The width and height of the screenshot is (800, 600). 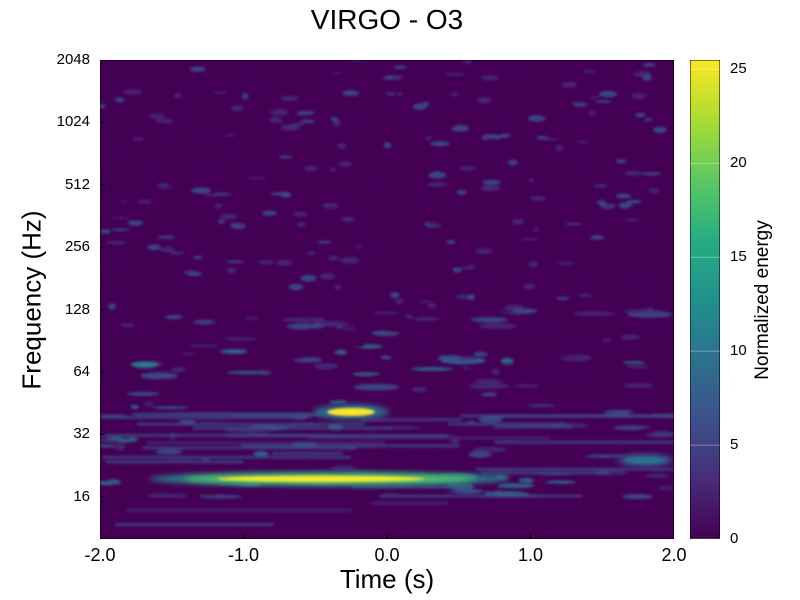 What do you see at coordinates (762, 300) in the screenshot?
I see `colorbar-label: Normalized energy` at bounding box center [762, 300].